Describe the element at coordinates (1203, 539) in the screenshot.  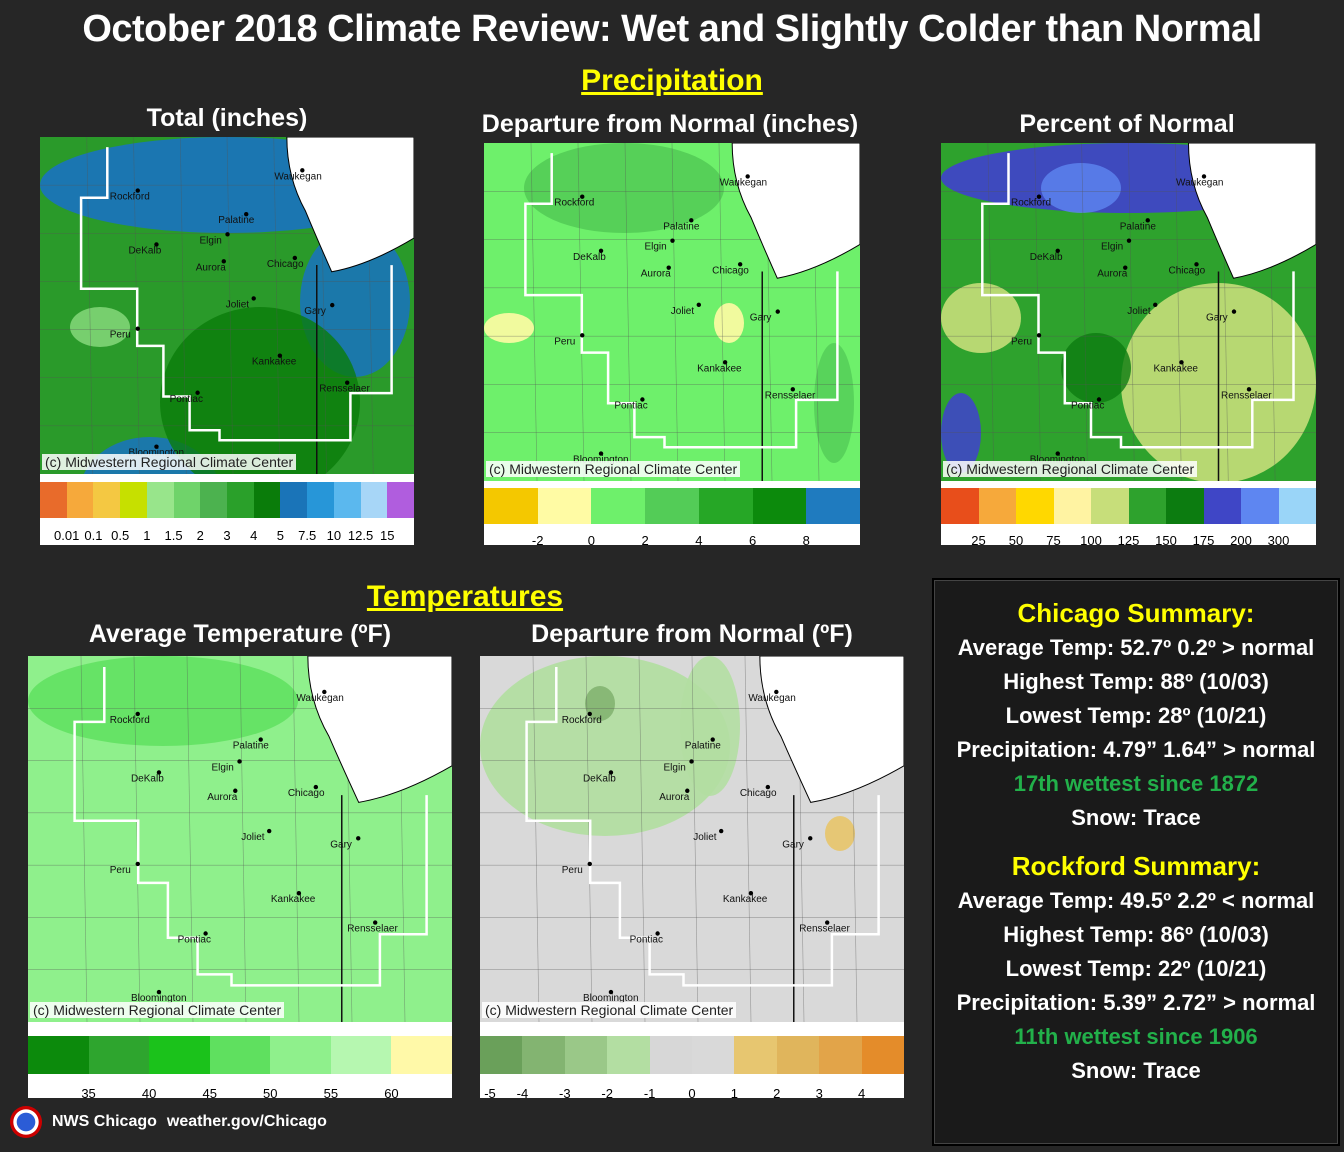
I see `legend-tick-label: 175` at that location.